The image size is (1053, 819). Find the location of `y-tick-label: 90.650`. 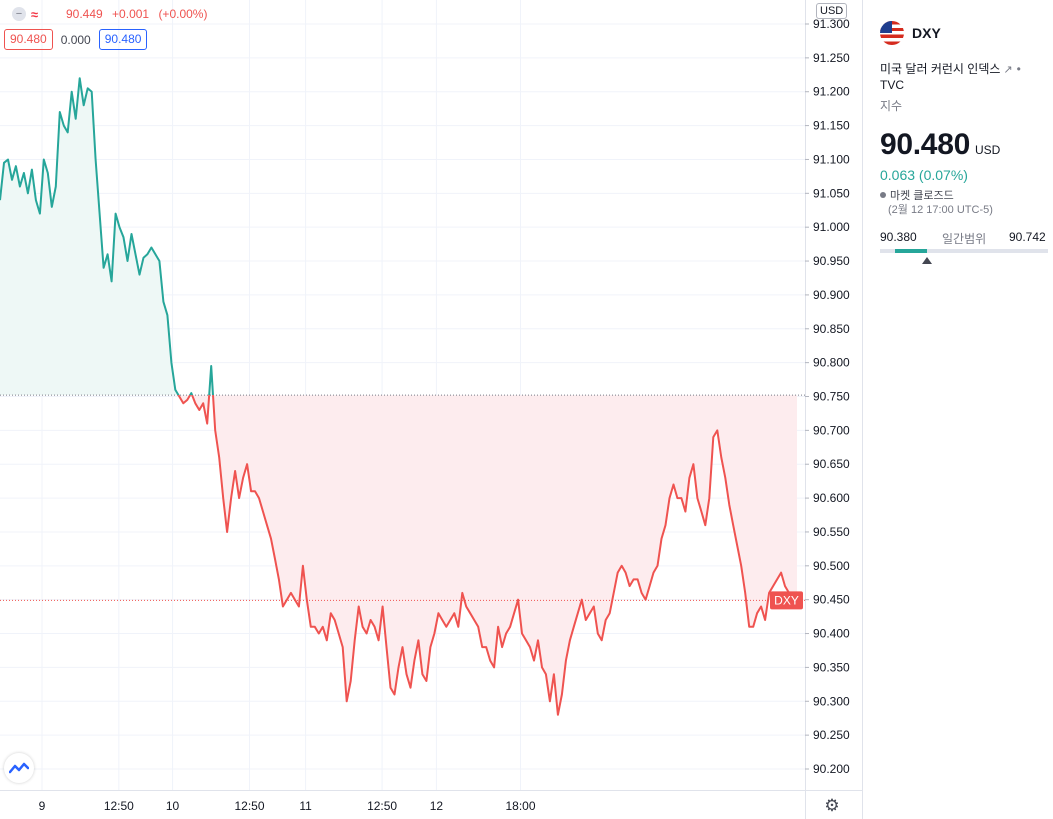

y-tick-label: 90.650 is located at coordinates (831, 464).